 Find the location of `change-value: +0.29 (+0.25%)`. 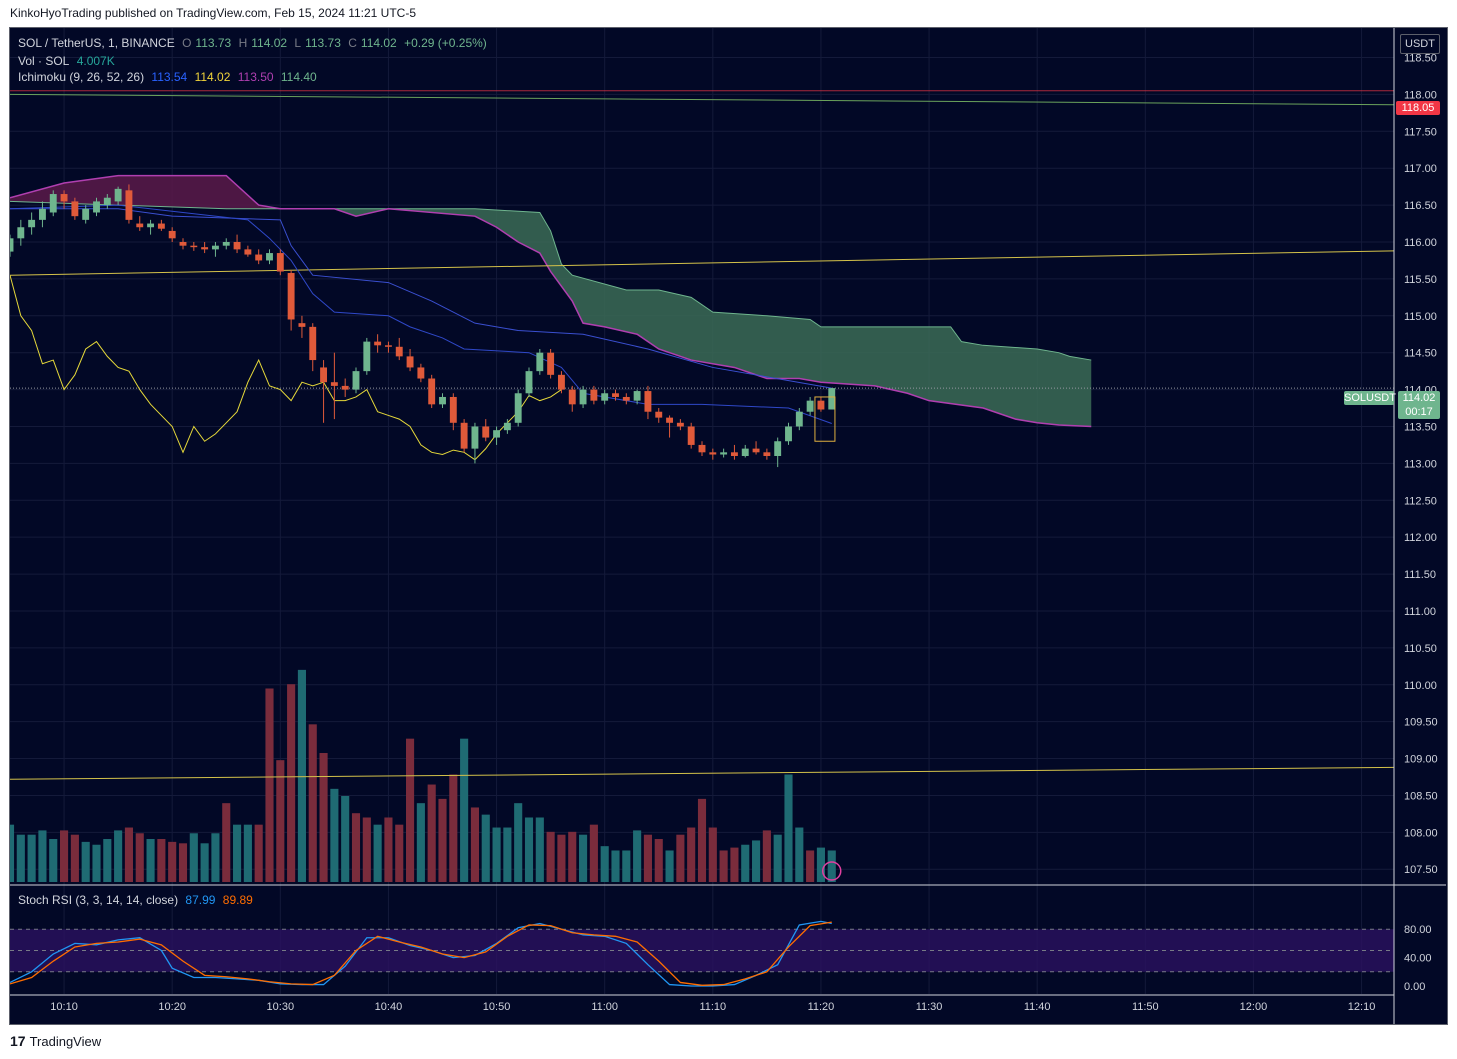

change-value: +0.29 (+0.25%) is located at coordinates (445, 43).